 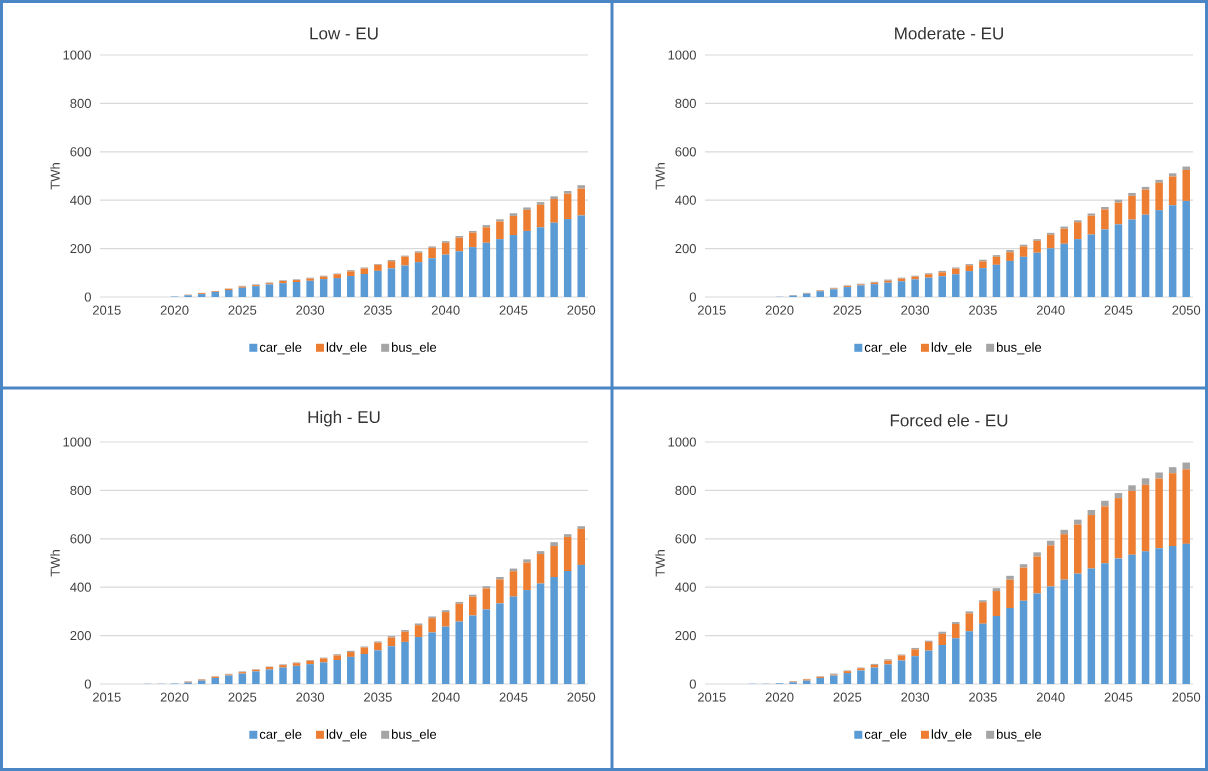 I want to click on chart-title: High - EU, so click(x=344, y=418).